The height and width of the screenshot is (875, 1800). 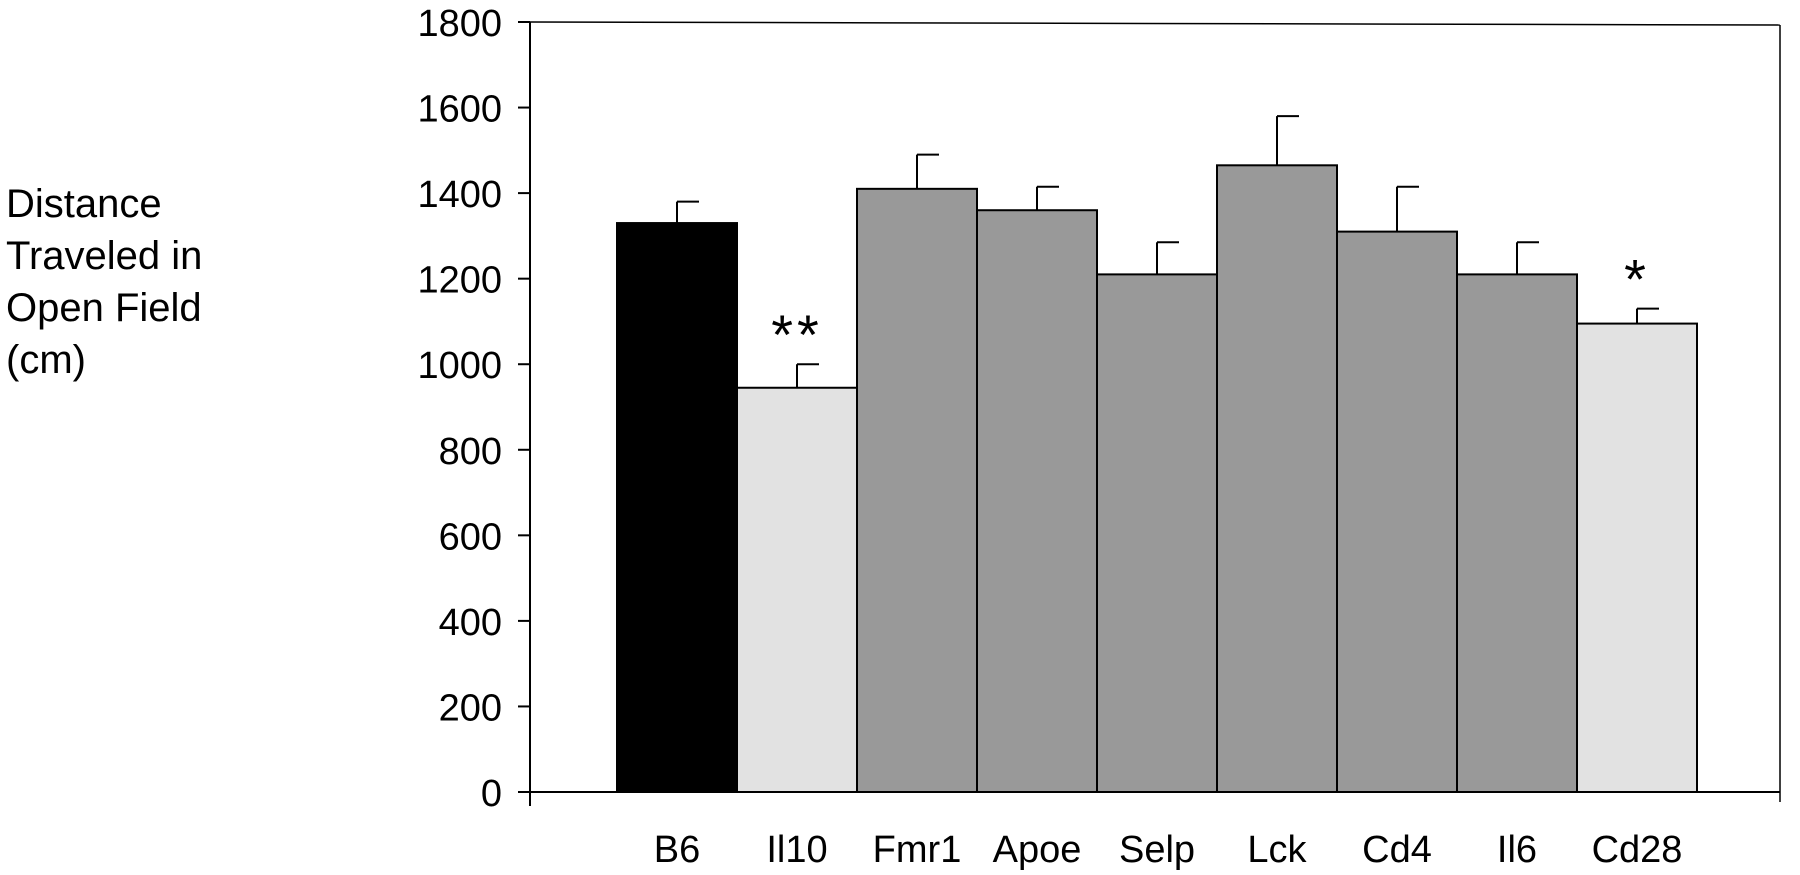 I want to click on y-tick-label: 200, so click(x=470, y=708).